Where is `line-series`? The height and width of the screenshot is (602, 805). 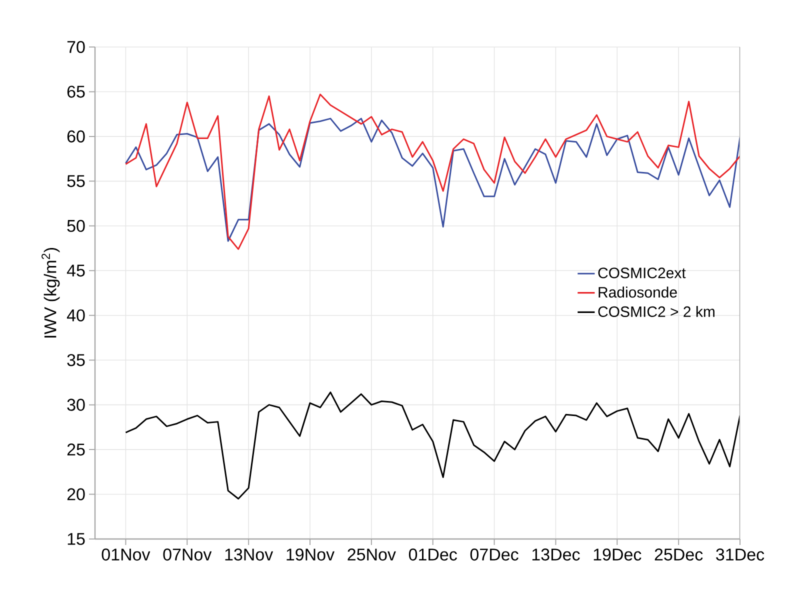
line-series is located at coordinates (432, 446).